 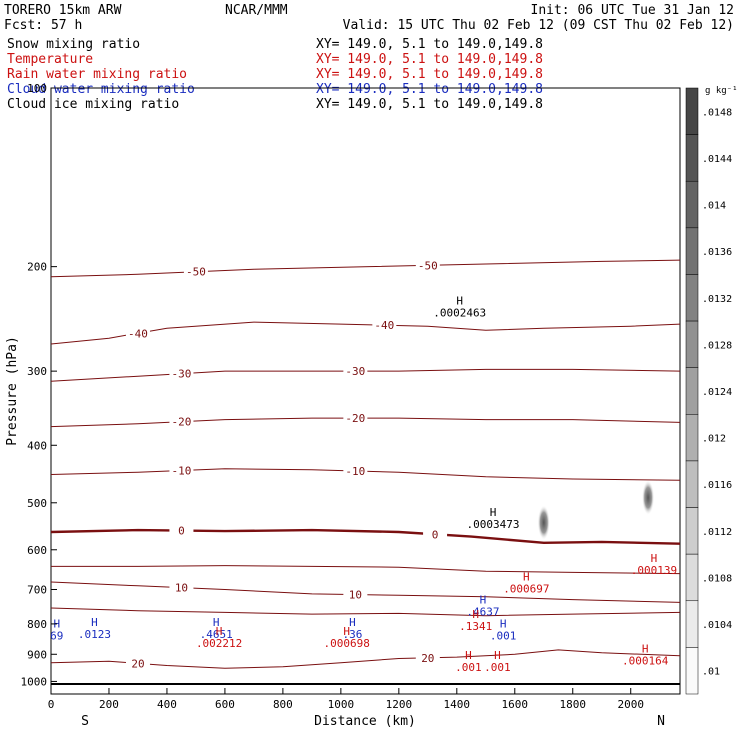 I want to click on x-tick-label-1: 200, so click(x=109, y=704).